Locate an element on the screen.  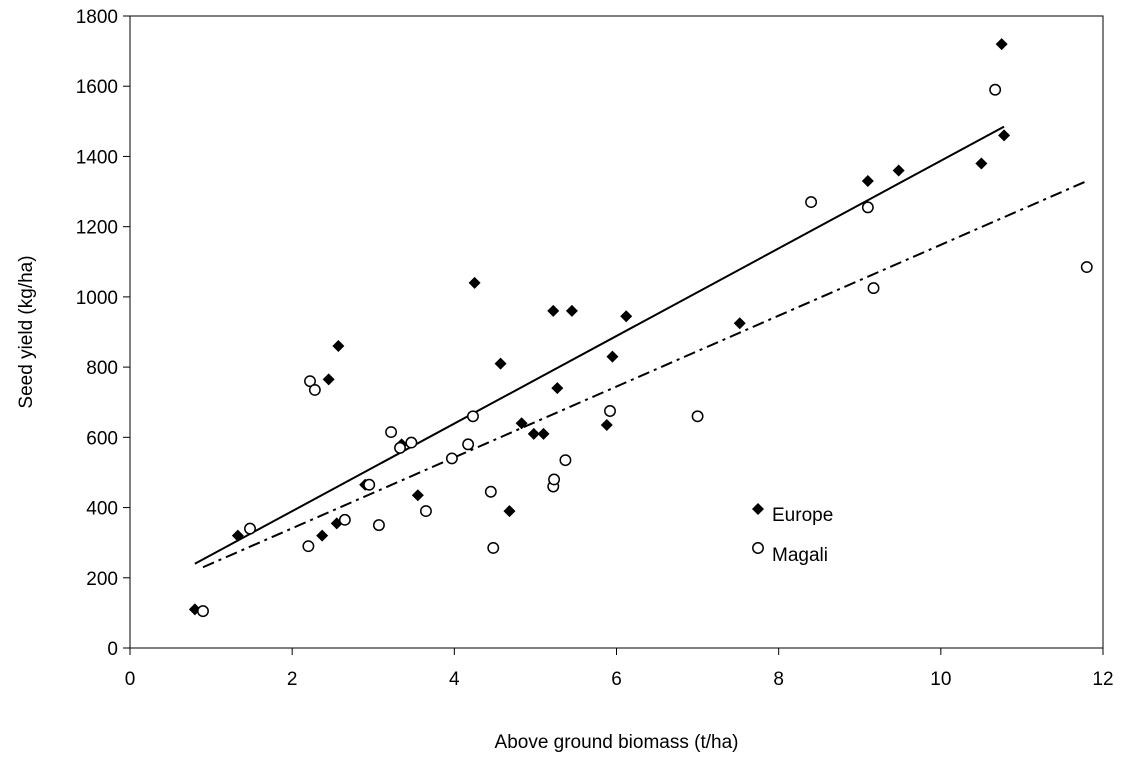
x-axis-ticks: 0 2 4 6 8 10 12 is located at coordinates (619, 669).